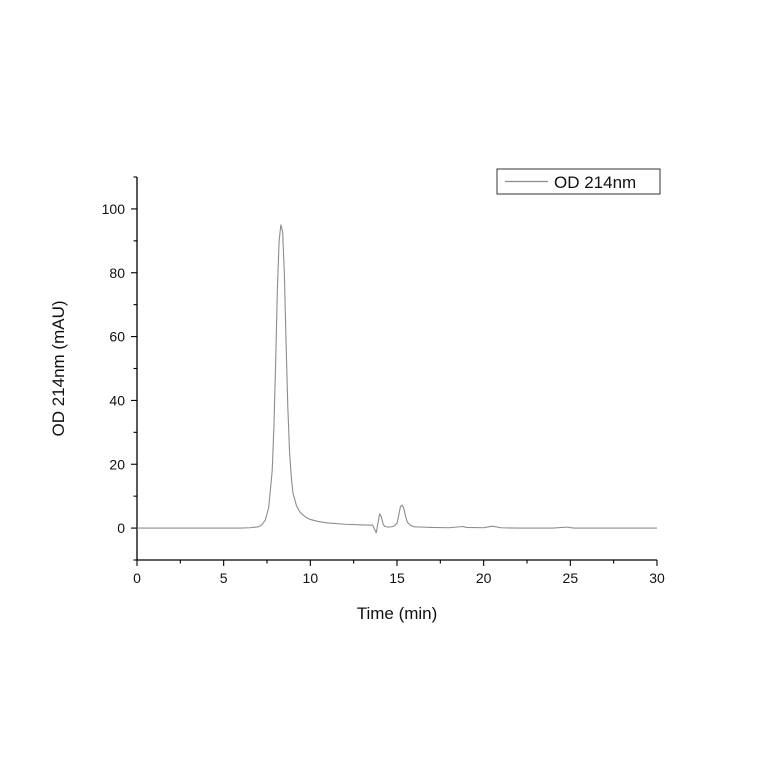  I want to click on x-tick-label: 5, so click(224, 578).